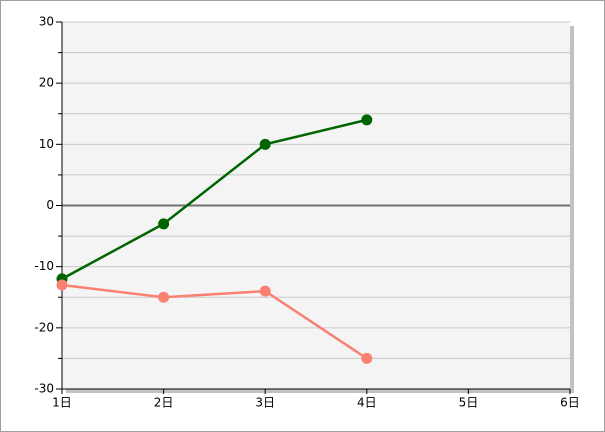  Describe the element at coordinates (62, 403) in the screenshot. I see `x-tick-label: 1日` at that location.